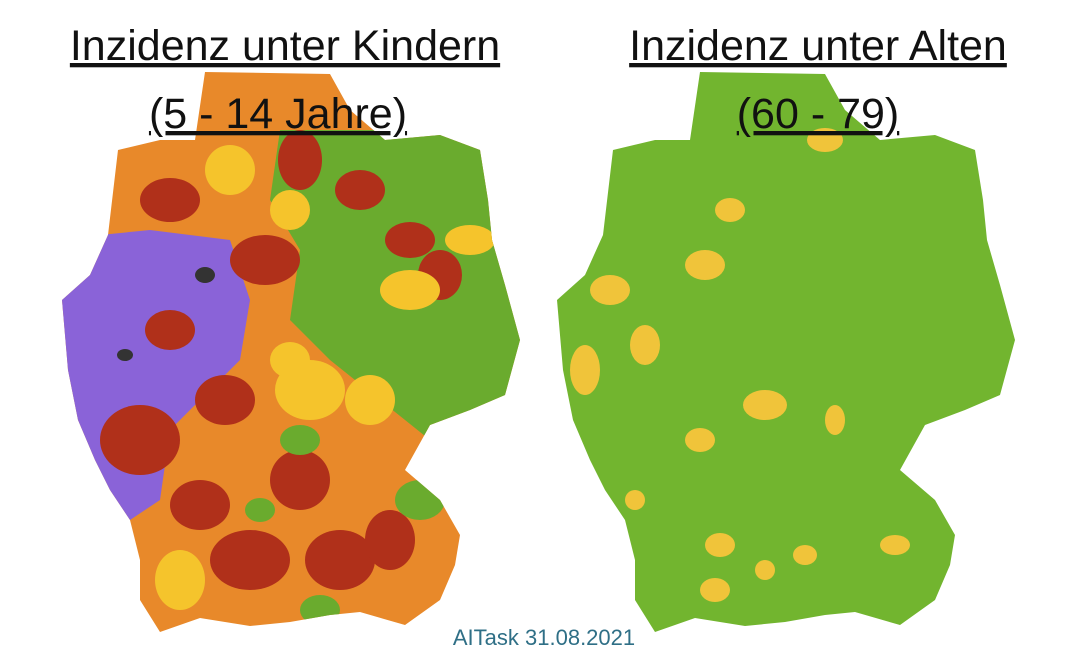 The width and height of the screenshot is (1074, 666). I want to click on map-subtitle: (5 - 14 Jahre), so click(278, 114).